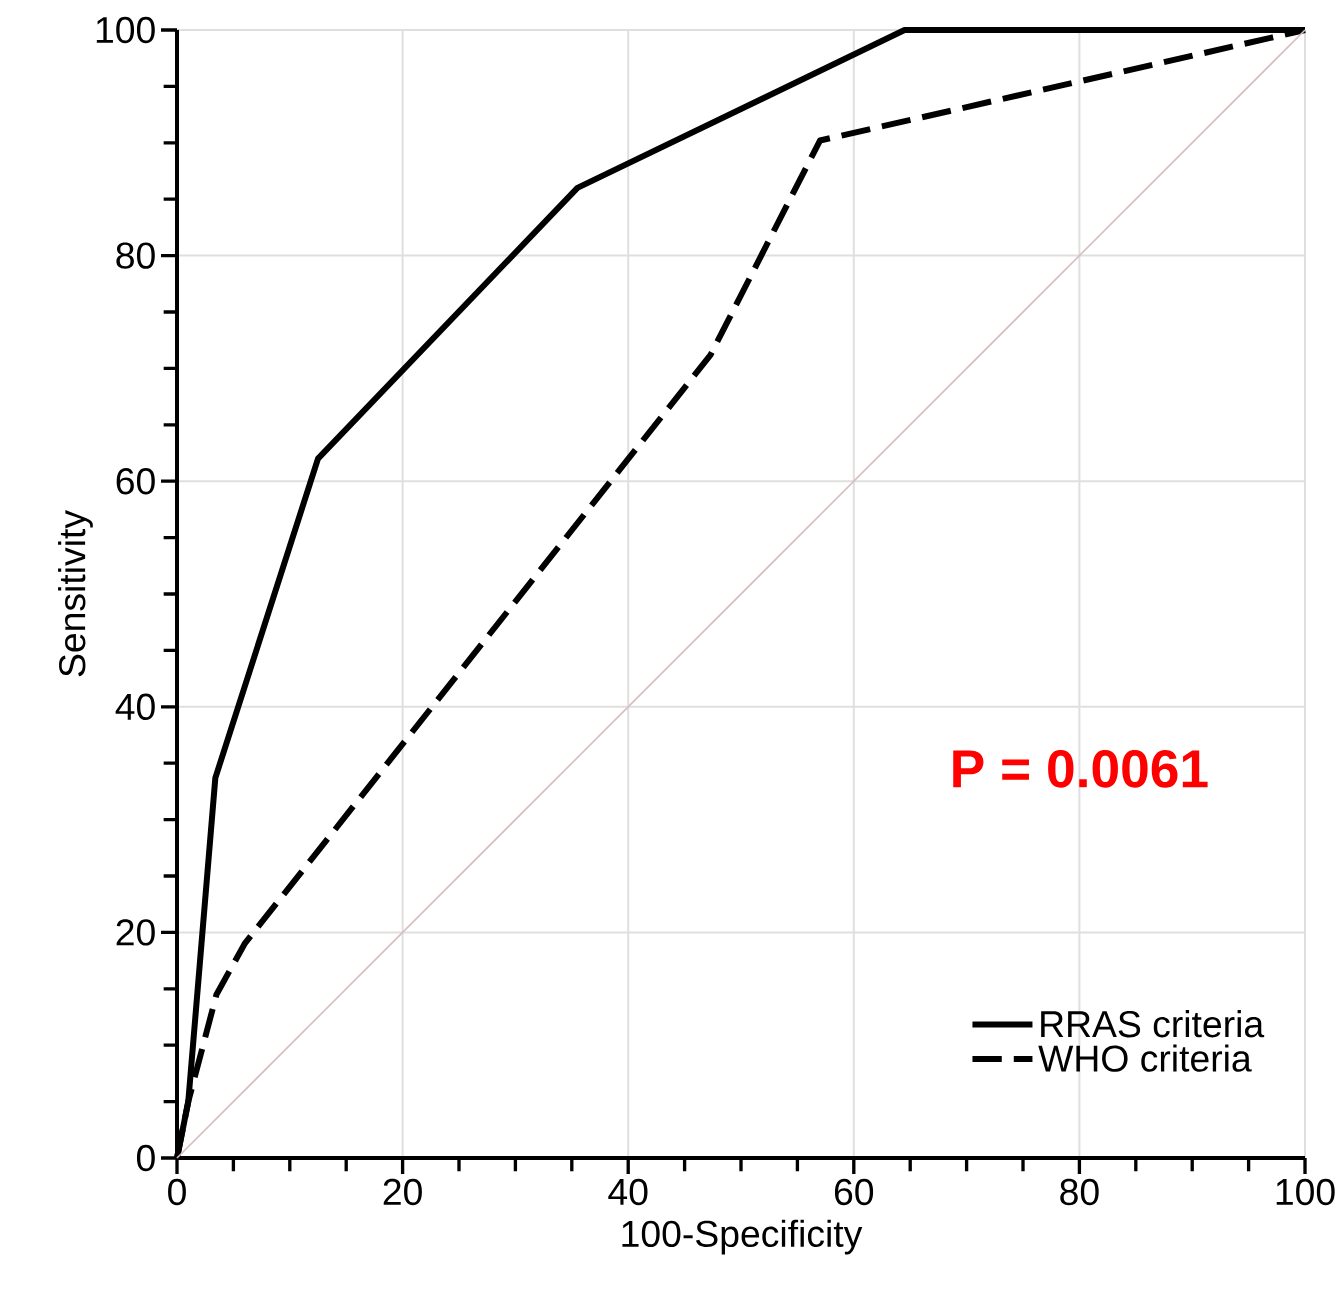 Image resolution: width=1342 pixels, height=1307 pixels. What do you see at coordinates (1079, 1192) in the screenshot?
I see `x-tick-label: 80` at bounding box center [1079, 1192].